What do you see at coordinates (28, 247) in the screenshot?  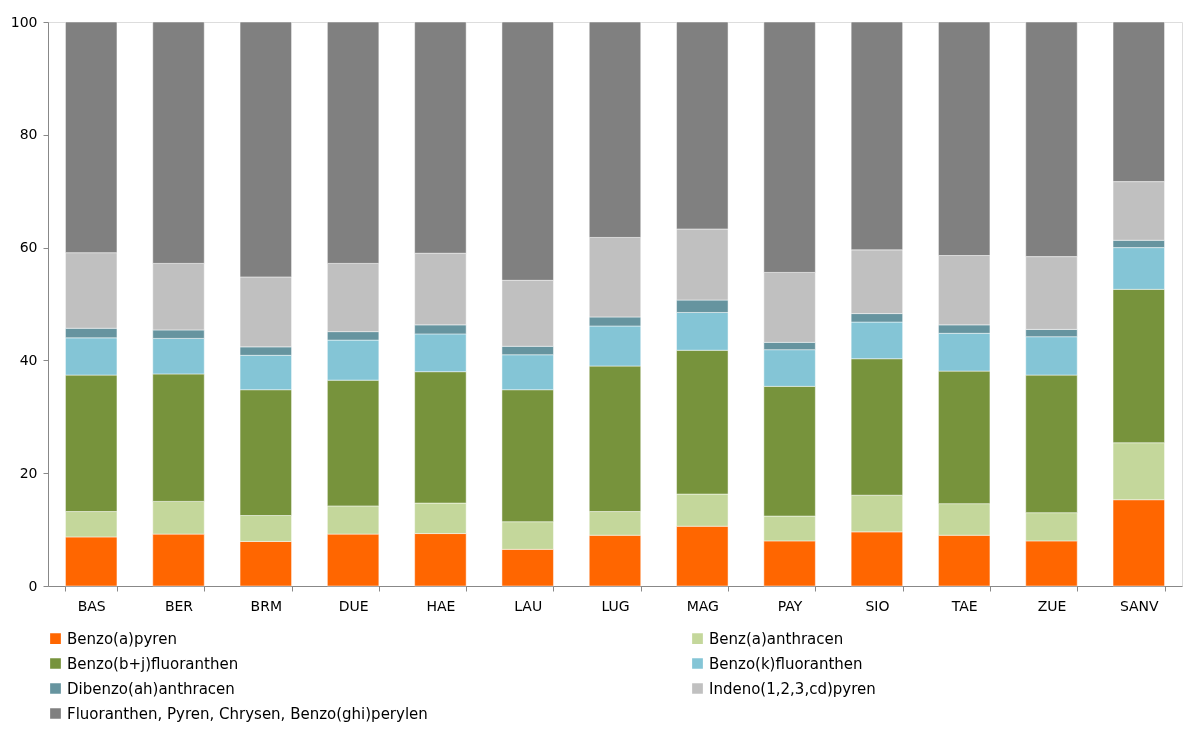 I see `y-tick-label: 60` at bounding box center [28, 247].